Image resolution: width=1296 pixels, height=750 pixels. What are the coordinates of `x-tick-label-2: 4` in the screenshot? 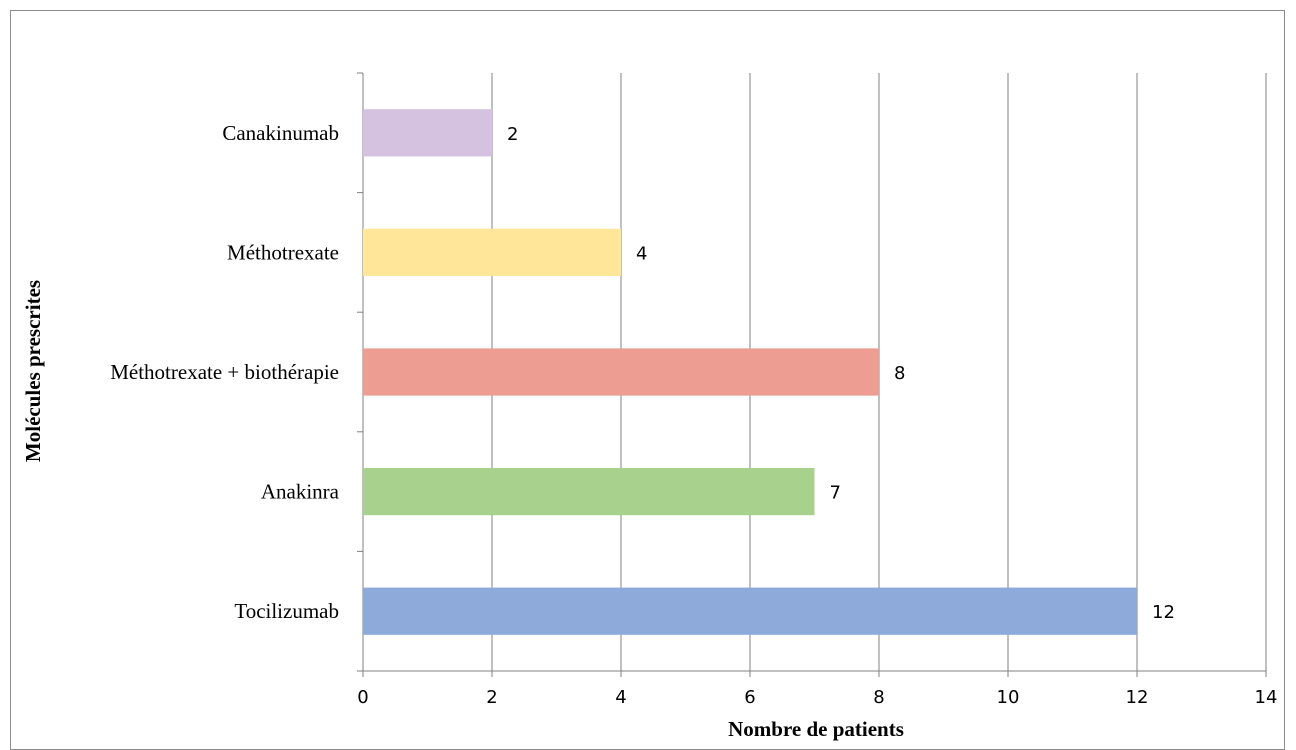 It's located at (620, 697).